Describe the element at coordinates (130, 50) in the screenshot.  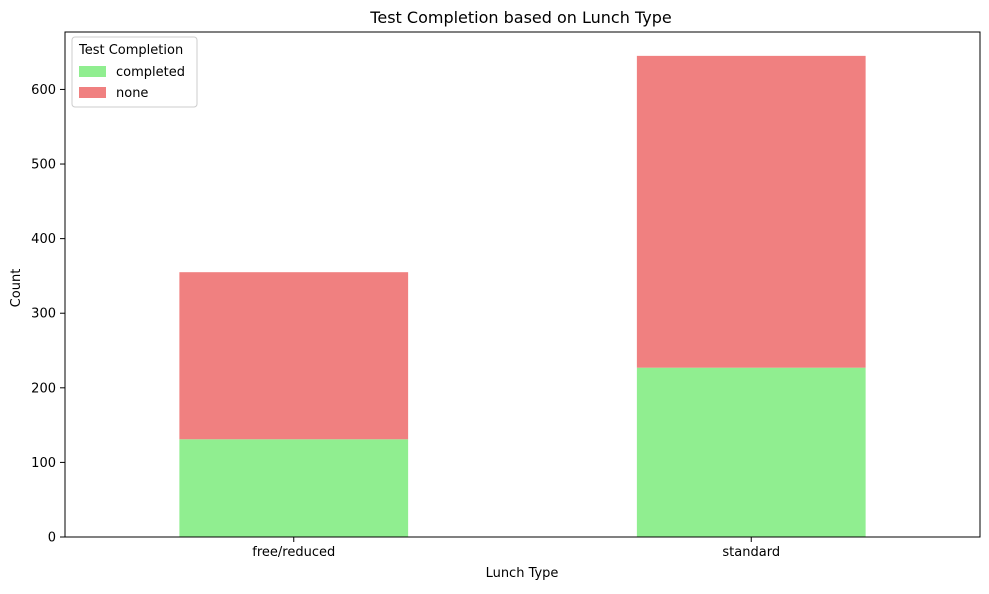
I see `legend-title: Test Completion` at that location.